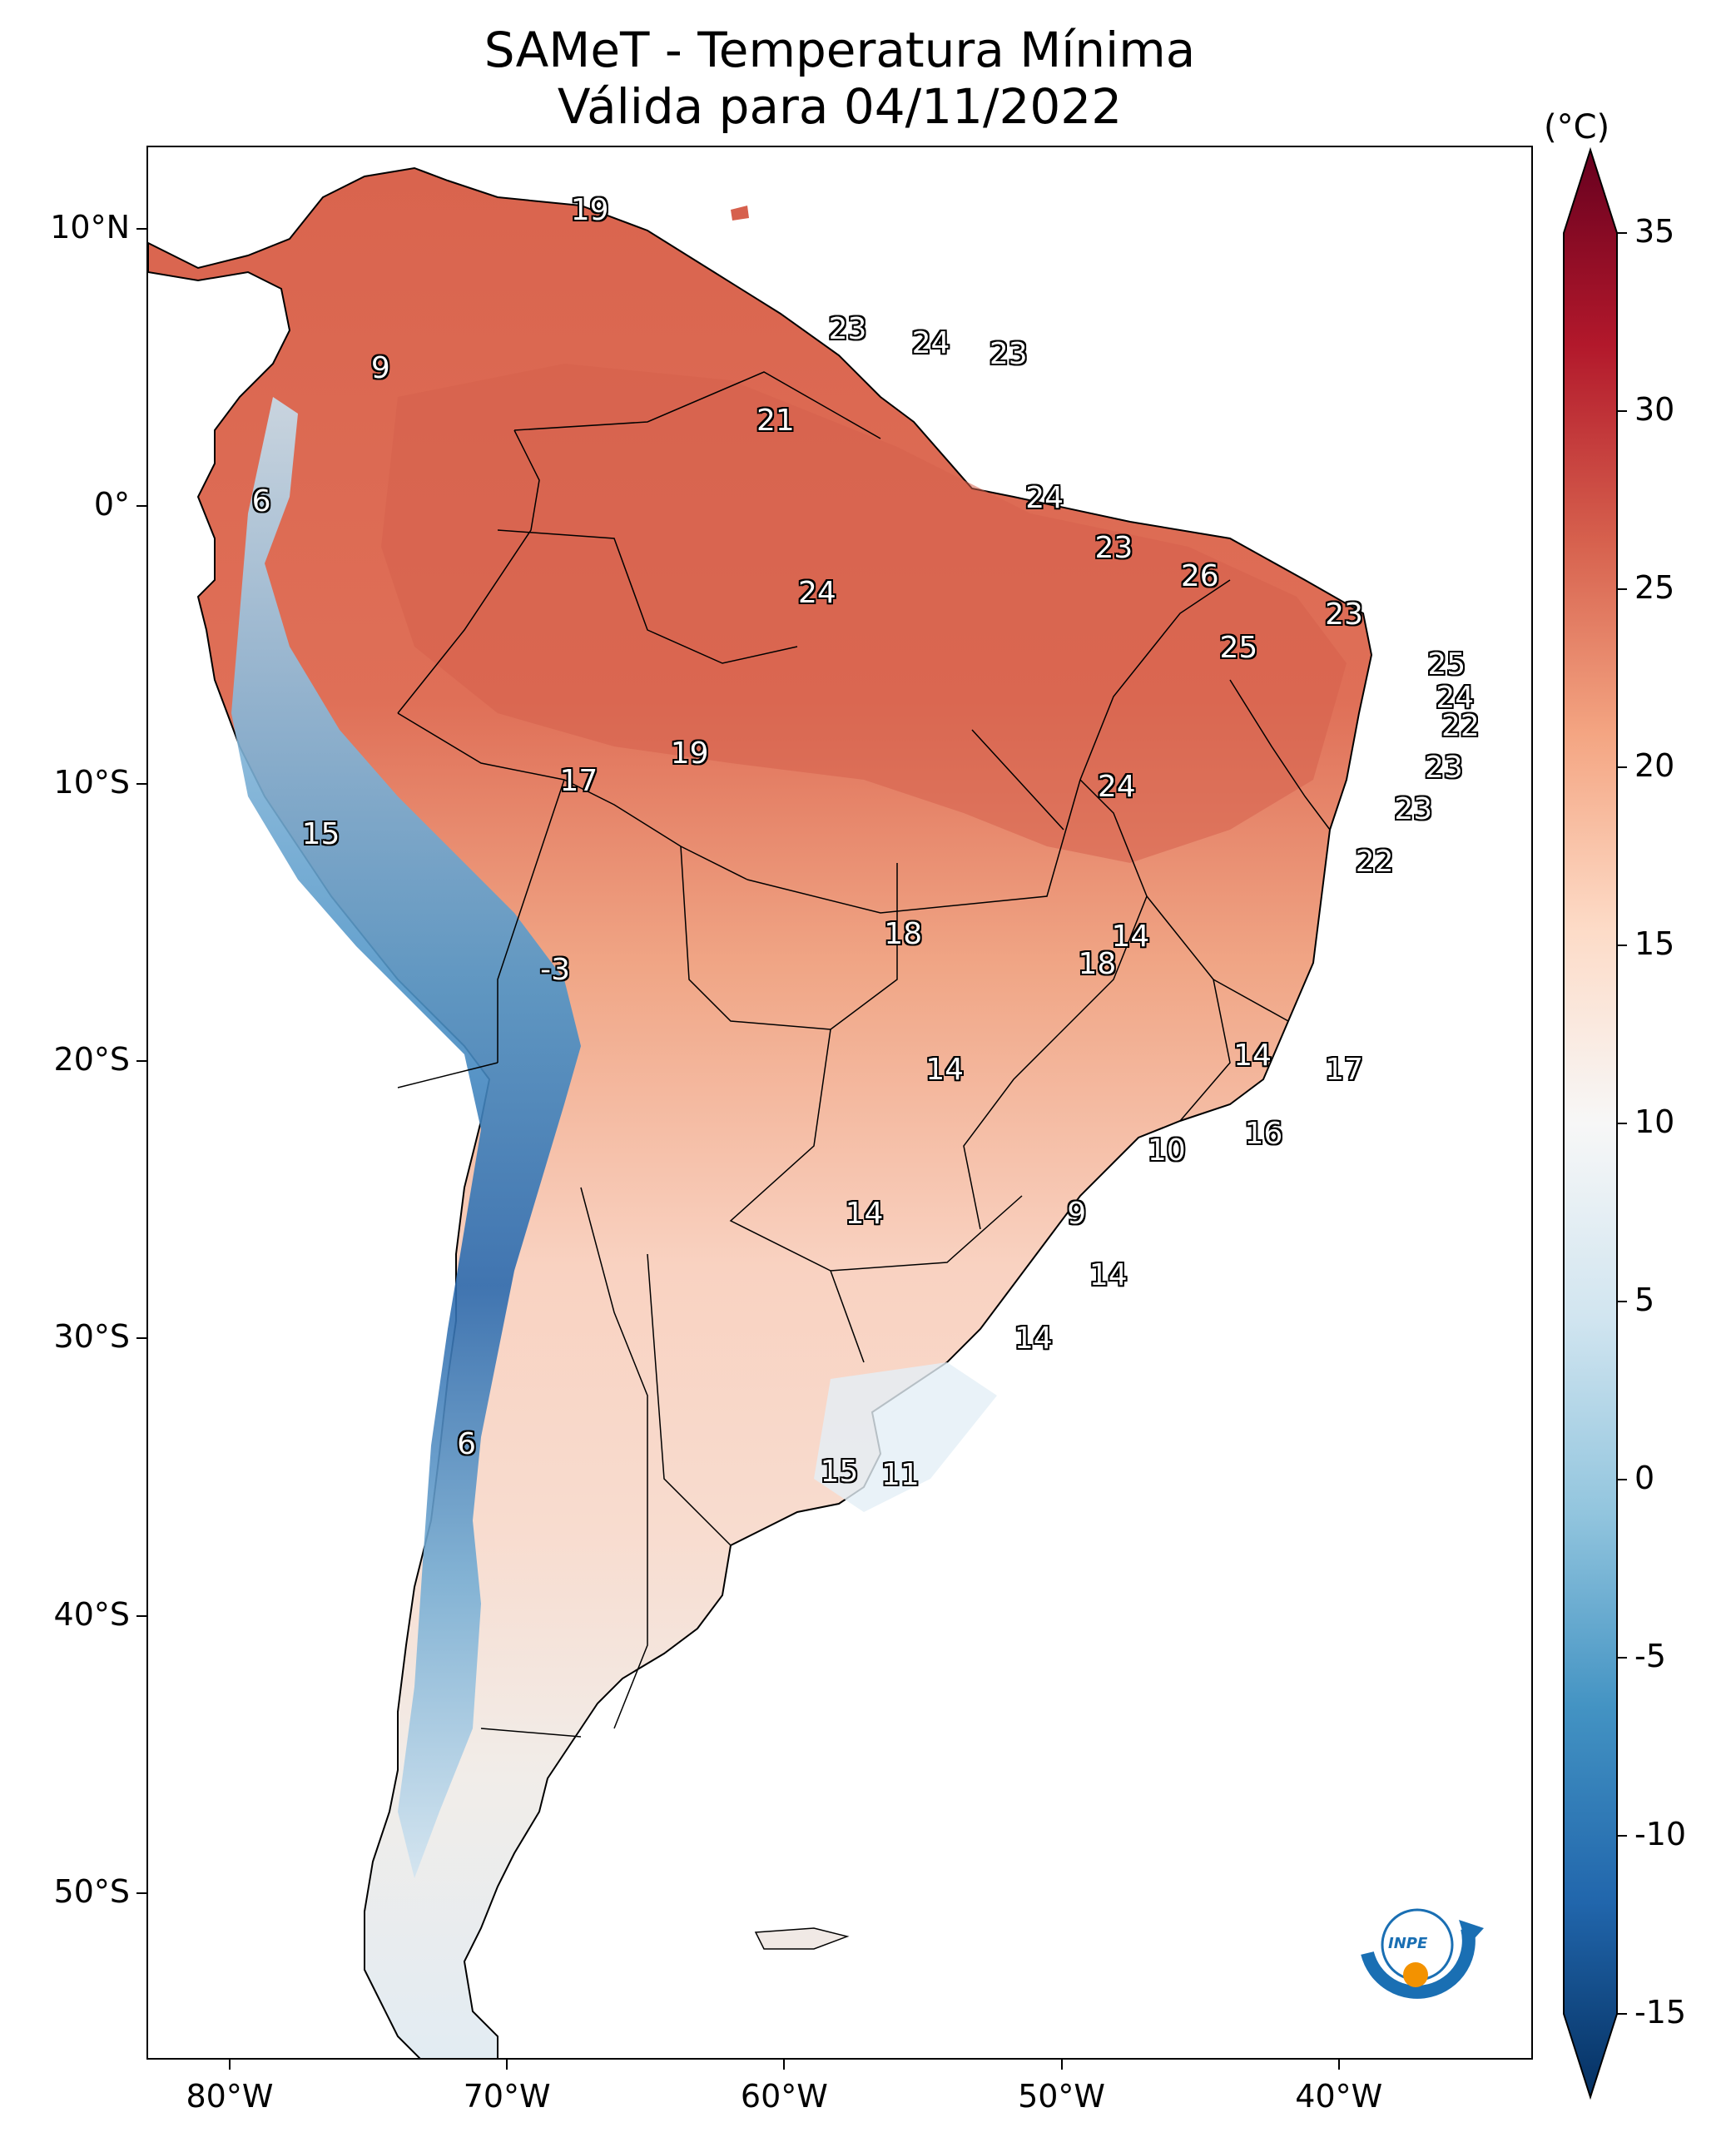  Describe the element at coordinates (1264, 1133) in the screenshot. I see `station-temperature-label: 16` at that location.